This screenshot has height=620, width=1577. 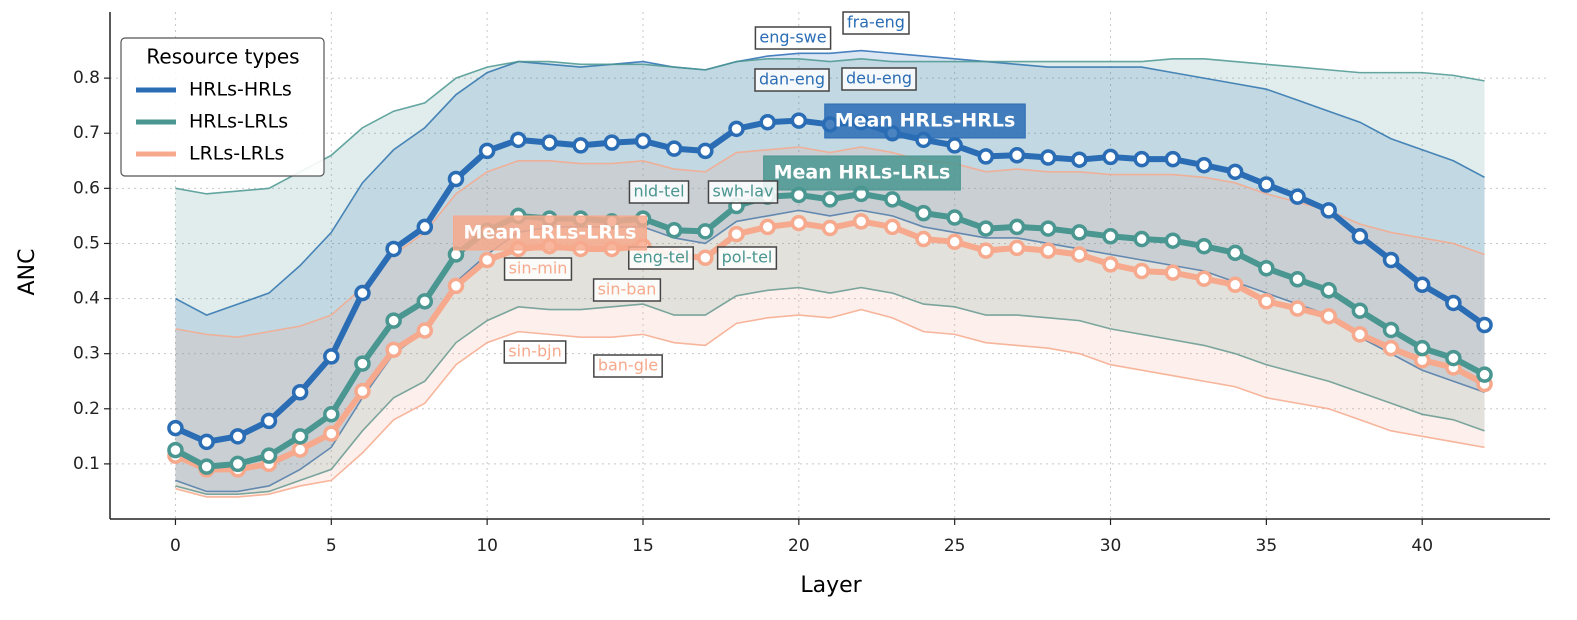 I want to click on annotation: deu-eng, so click(x=879, y=79).